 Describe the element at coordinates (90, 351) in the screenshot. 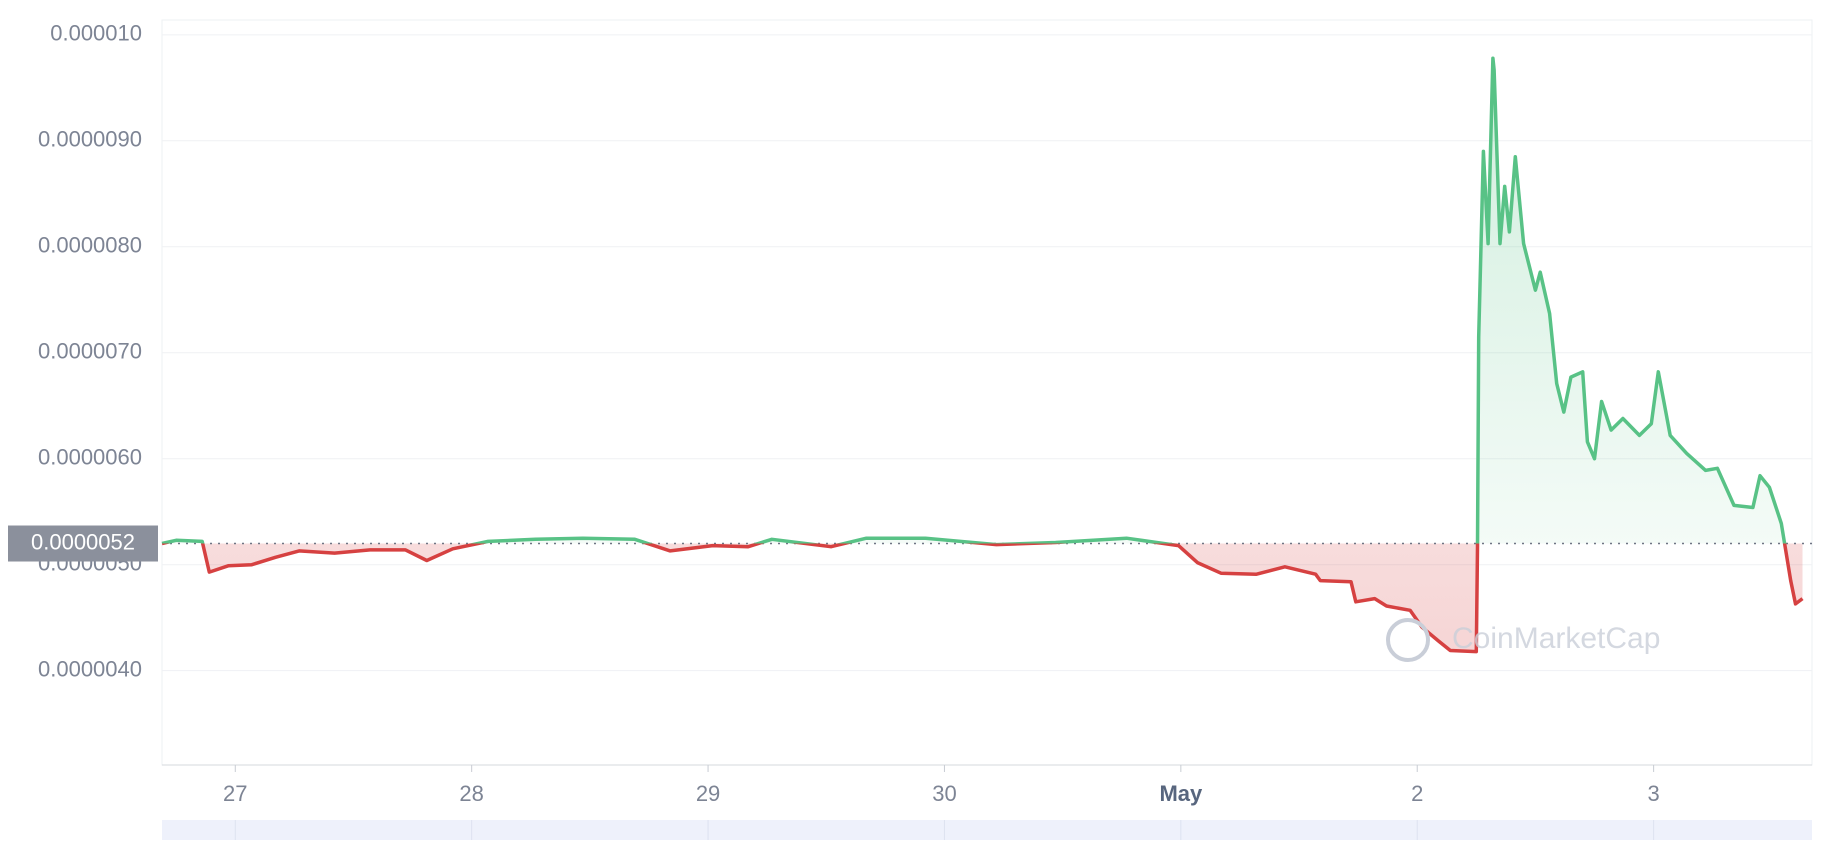

I see `y-tick-label: 0.0000070` at that location.